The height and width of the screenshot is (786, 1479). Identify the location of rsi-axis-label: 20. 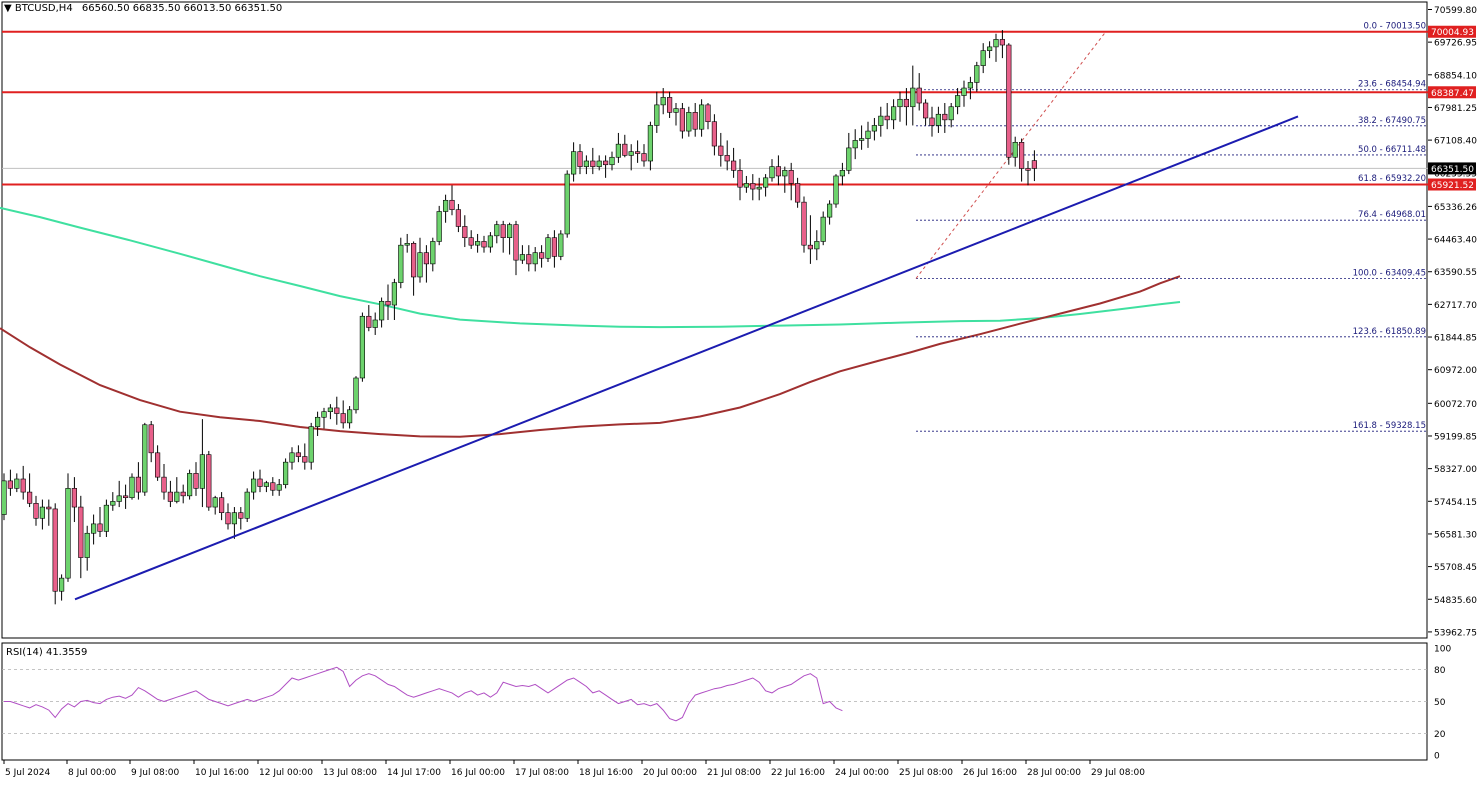
(1440, 735).